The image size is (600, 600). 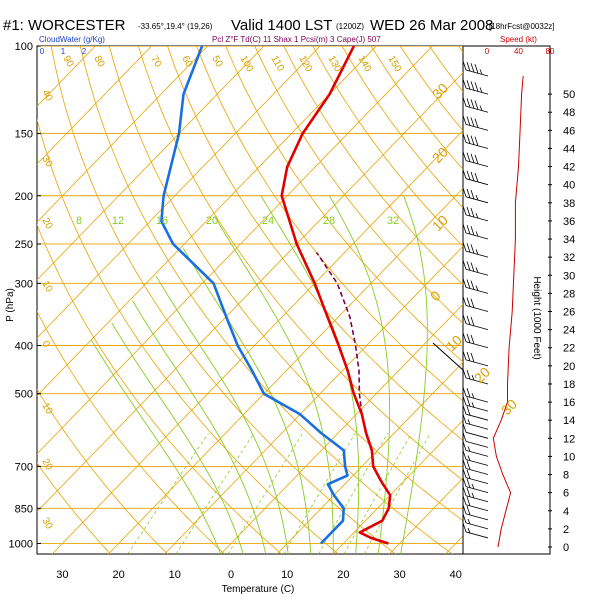 I want to click on temperature-tick-label: 10, so click(x=175, y=575).